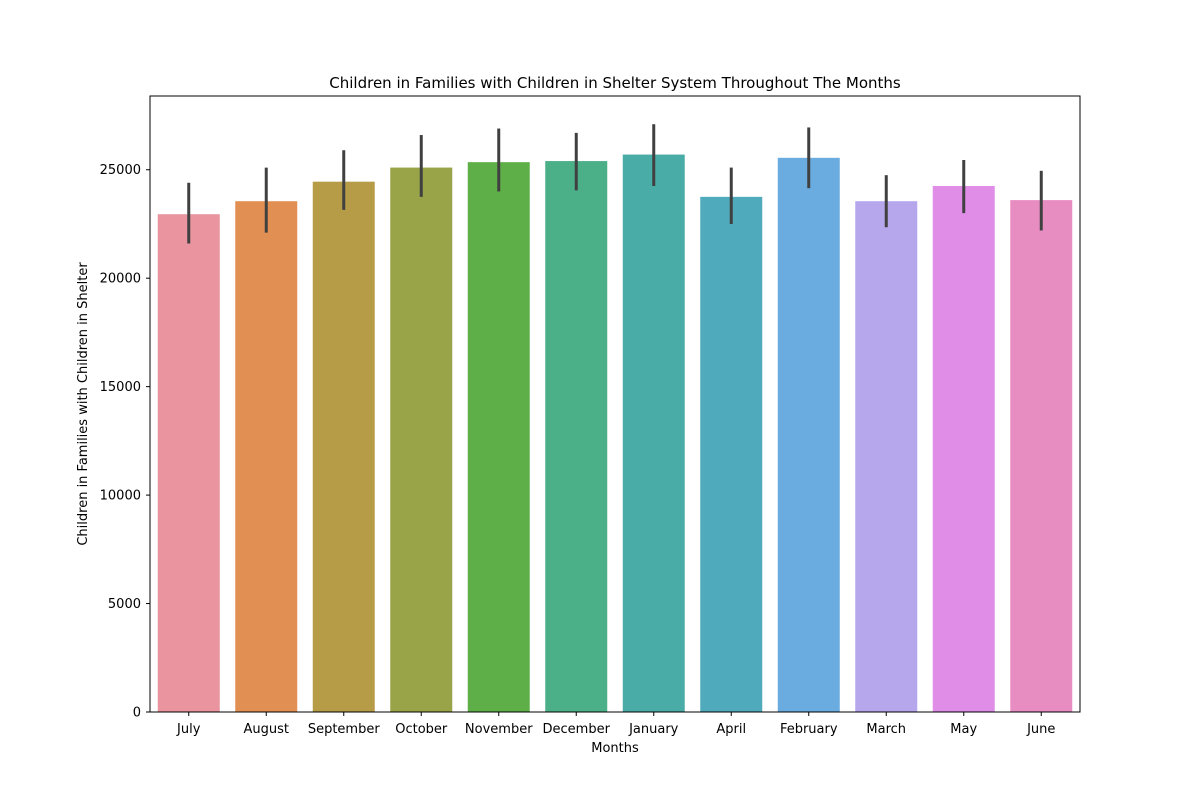  What do you see at coordinates (653, 433) in the screenshot?
I see `bar-january` at bounding box center [653, 433].